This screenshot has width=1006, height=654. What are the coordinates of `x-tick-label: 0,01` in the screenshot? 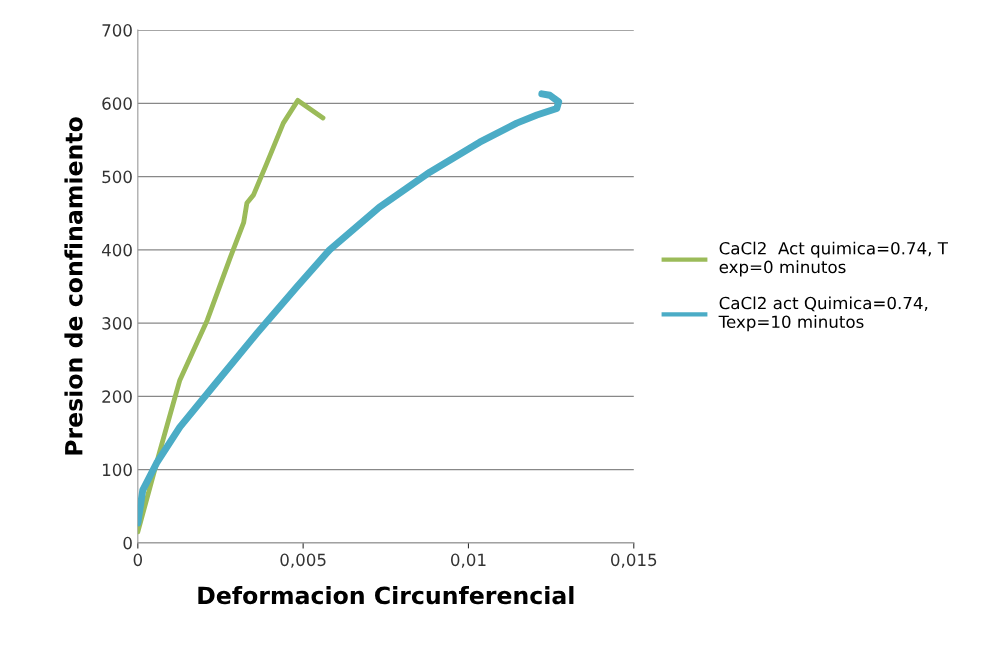 It's located at (468, 560).